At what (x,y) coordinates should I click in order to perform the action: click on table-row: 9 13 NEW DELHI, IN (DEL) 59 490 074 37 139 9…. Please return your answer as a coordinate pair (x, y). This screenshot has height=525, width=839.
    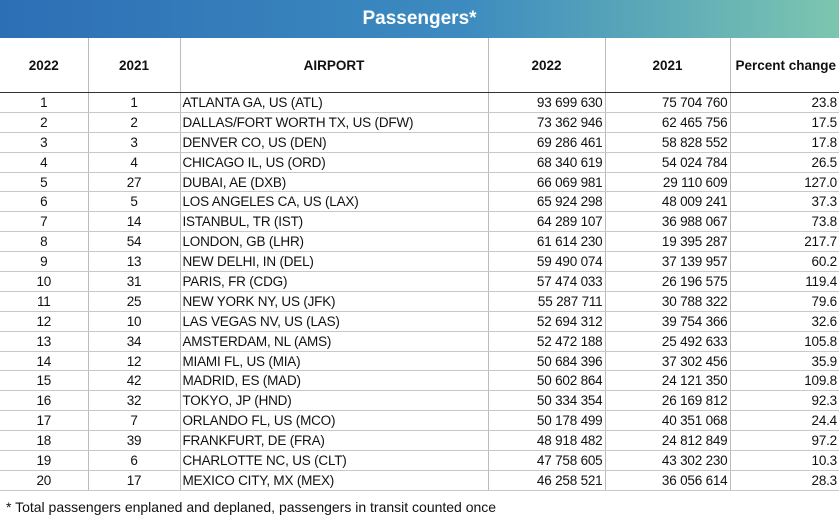
    Looking at the image, I should click on (419, 262).